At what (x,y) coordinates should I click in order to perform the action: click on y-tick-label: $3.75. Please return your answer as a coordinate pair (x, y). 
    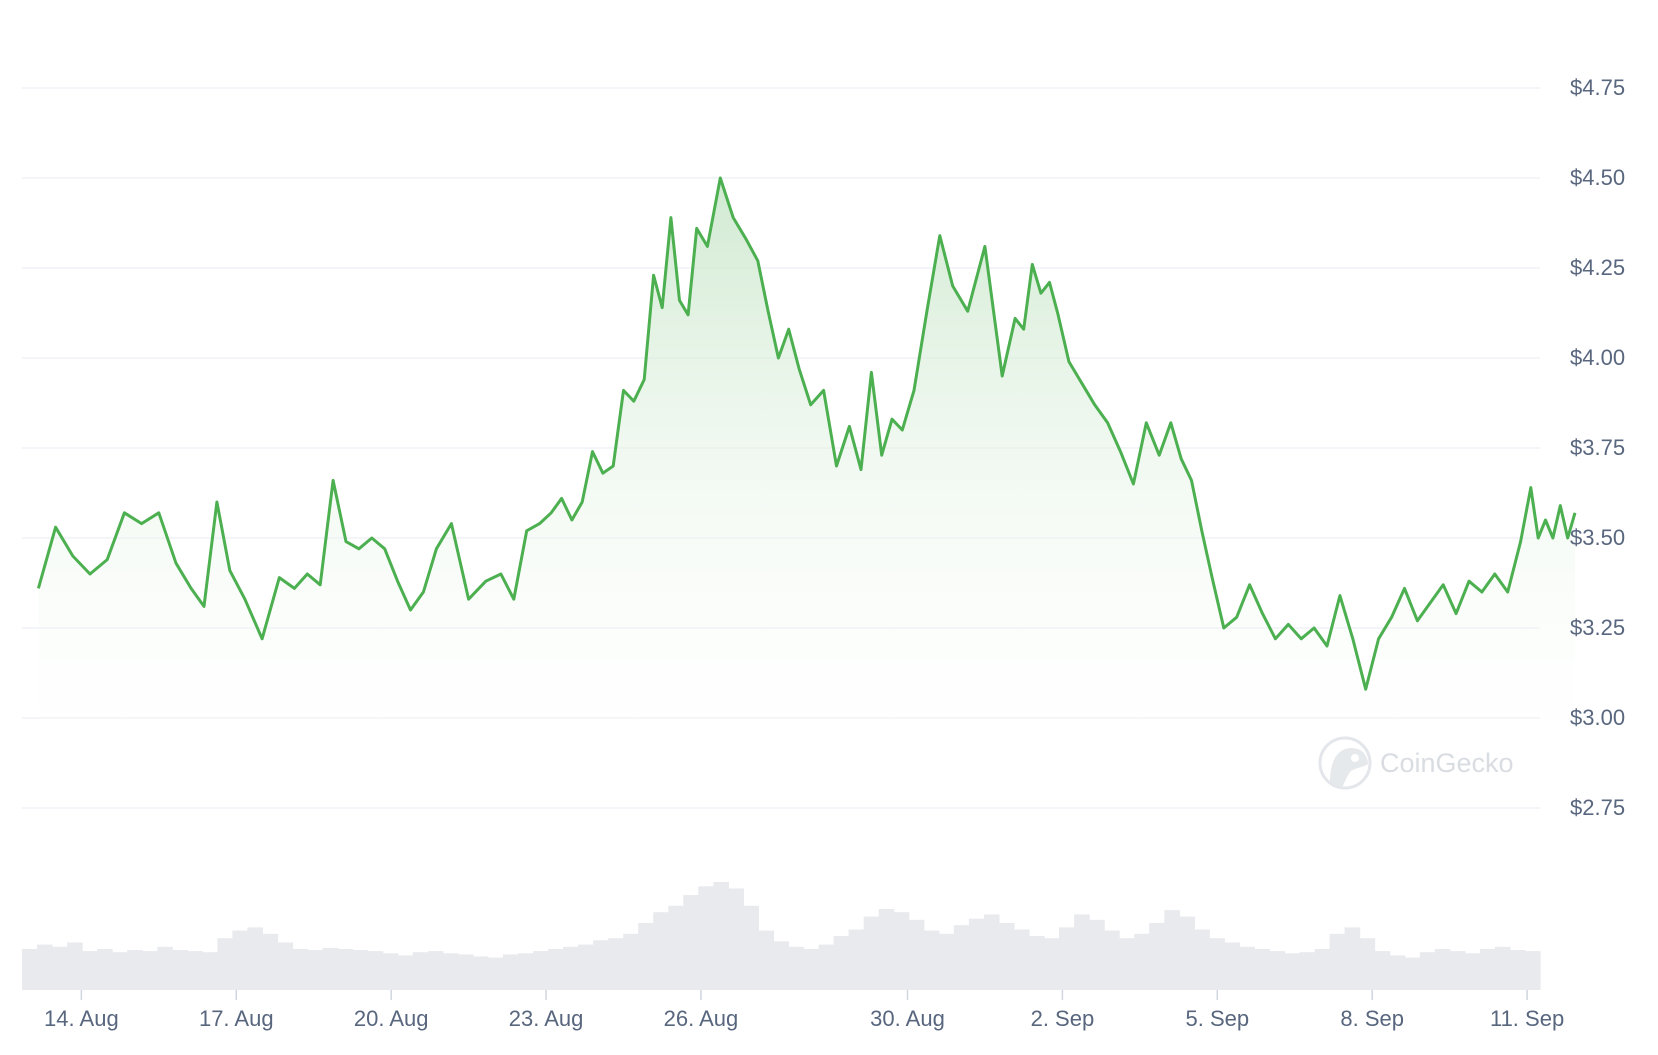
    Looking at the image, I should click on (1597, 447).